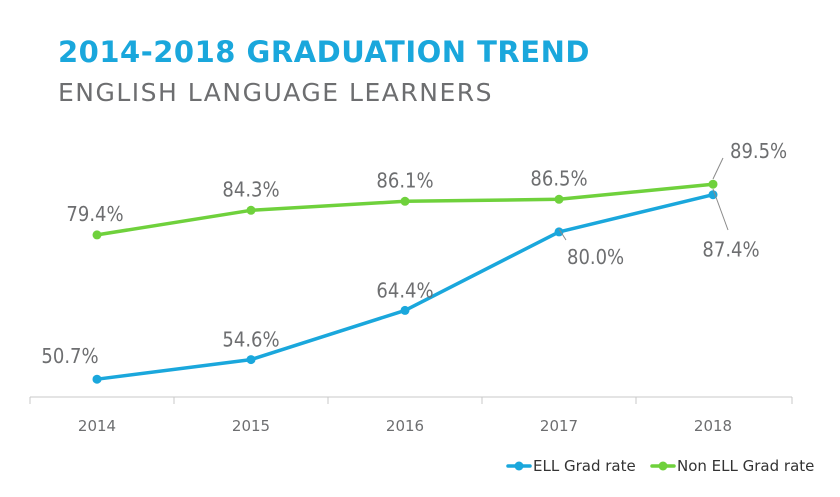 Image resolution: width=840 pixels, height=497 pixels. I want to click on x-tick-label-2014: 2014, so click(97, 426).